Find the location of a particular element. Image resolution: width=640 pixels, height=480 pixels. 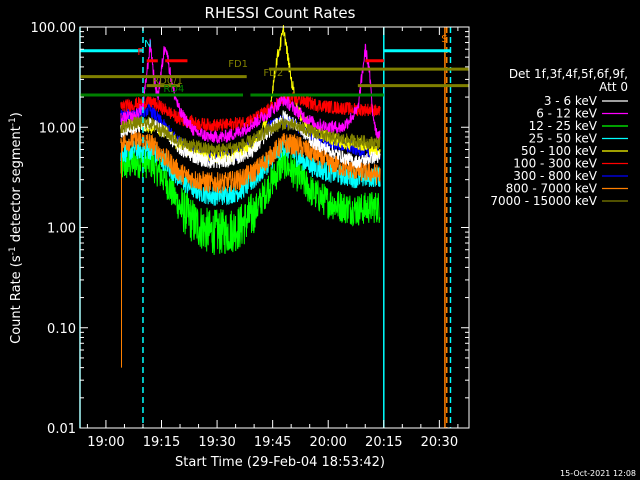

y-axis-label-mid: detector segment is located at coordinates (16, 186).